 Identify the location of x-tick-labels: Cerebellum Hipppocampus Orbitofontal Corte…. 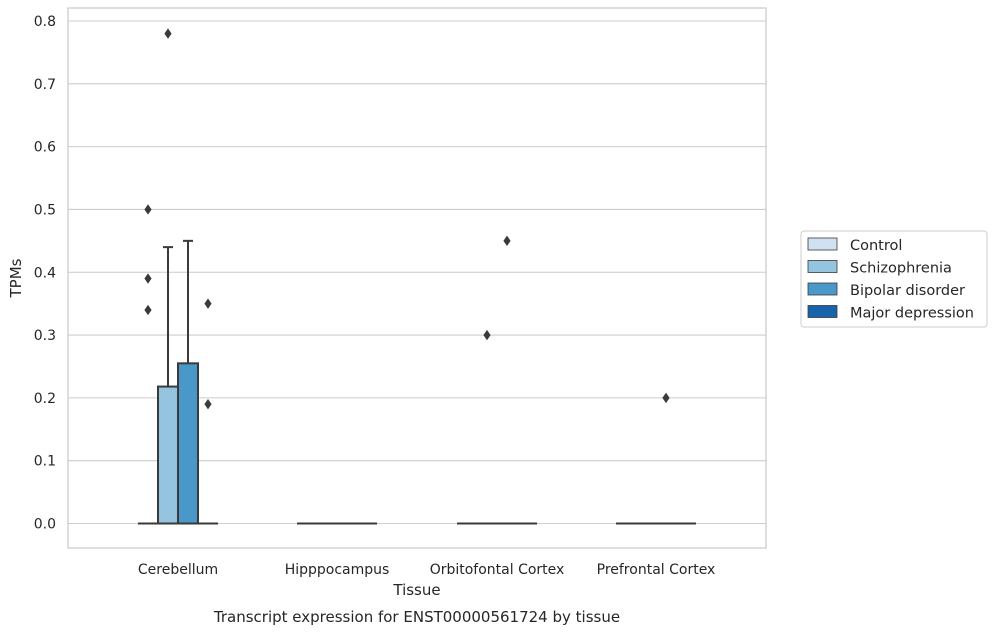
(426, 570).